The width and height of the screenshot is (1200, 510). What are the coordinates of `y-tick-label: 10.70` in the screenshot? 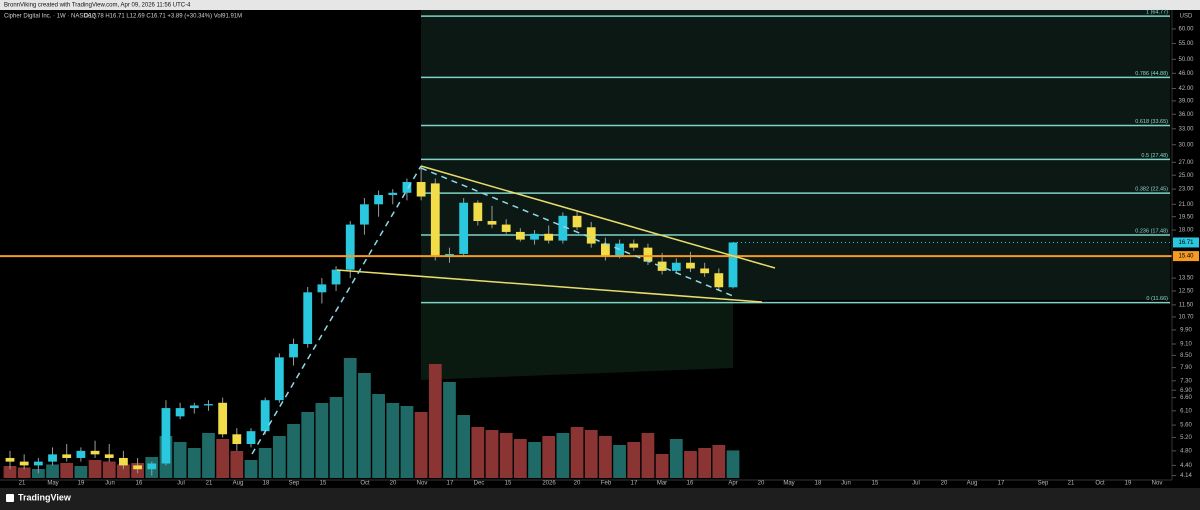 It's located at (1186, 318).